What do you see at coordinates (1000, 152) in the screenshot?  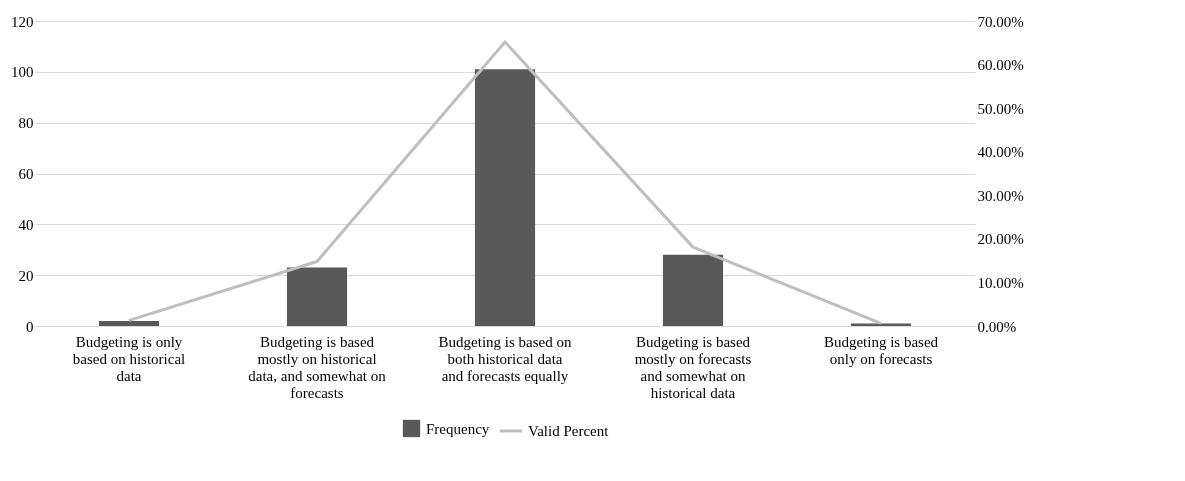 I see `y2-tick-label: 40.00%` at bounding box center [1000, 152].